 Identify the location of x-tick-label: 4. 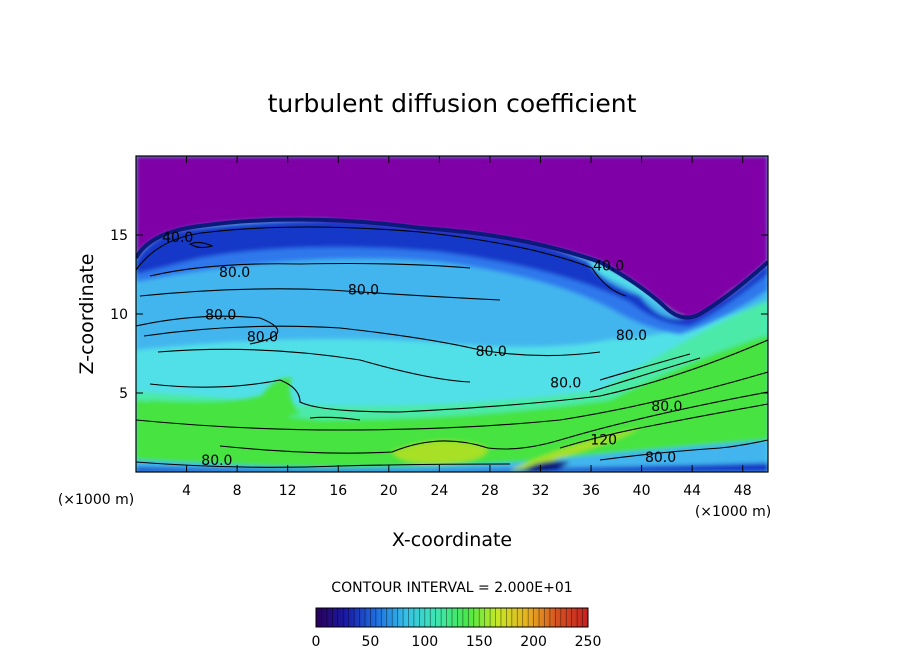
(186, 491).